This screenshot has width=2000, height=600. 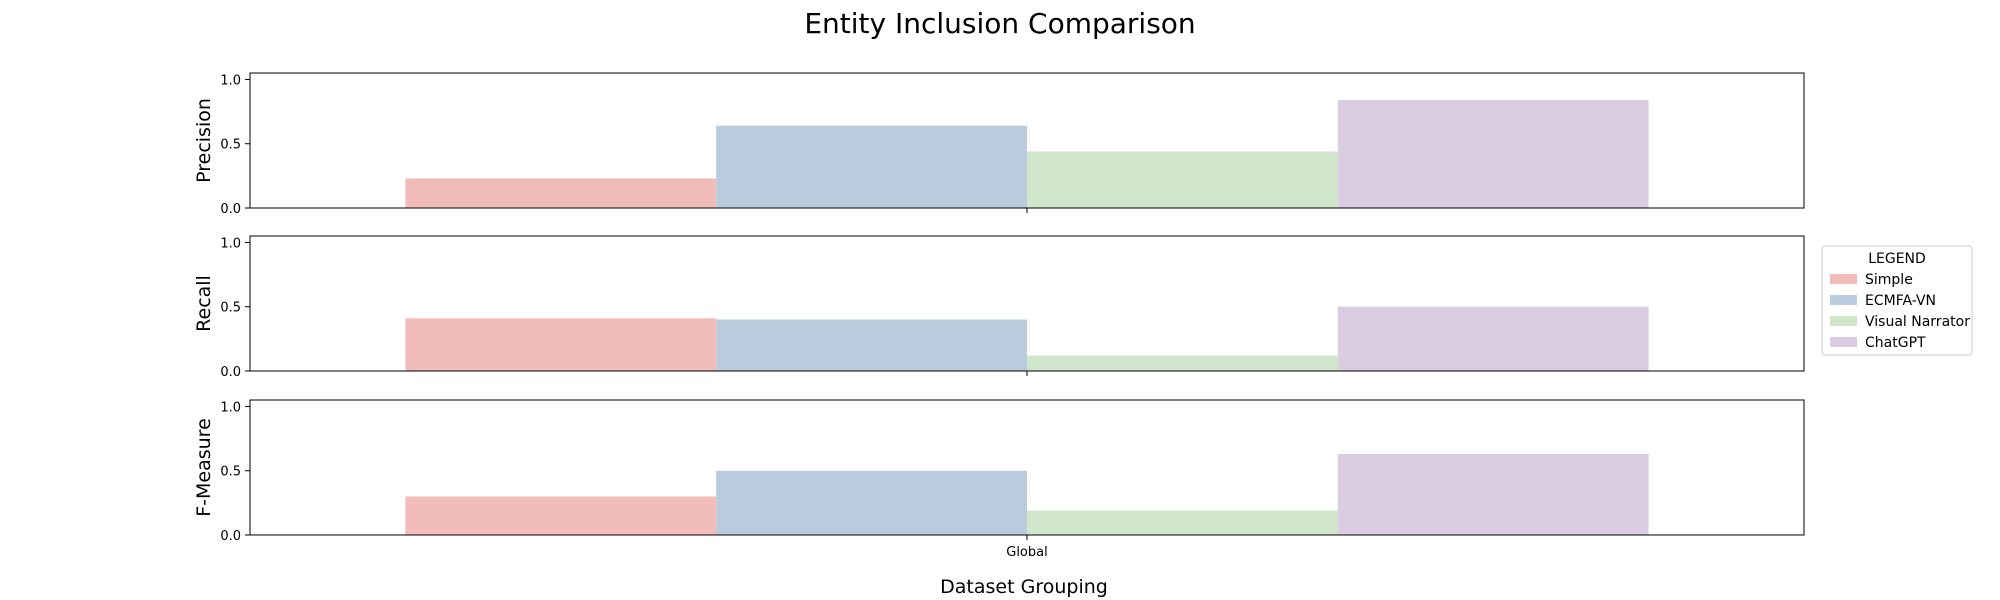 I want to click on y-axis-title-precision: Precision, so click(x=204, y=140).